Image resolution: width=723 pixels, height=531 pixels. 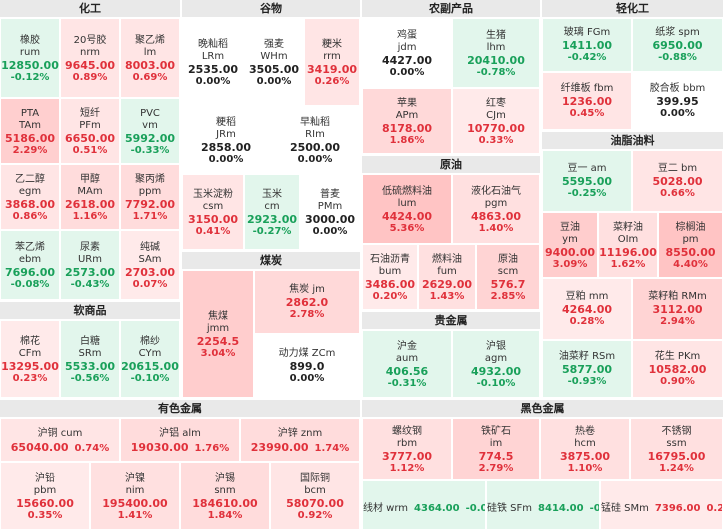 I want to click on last-price: 11196.00, so click(x=628, y=252).